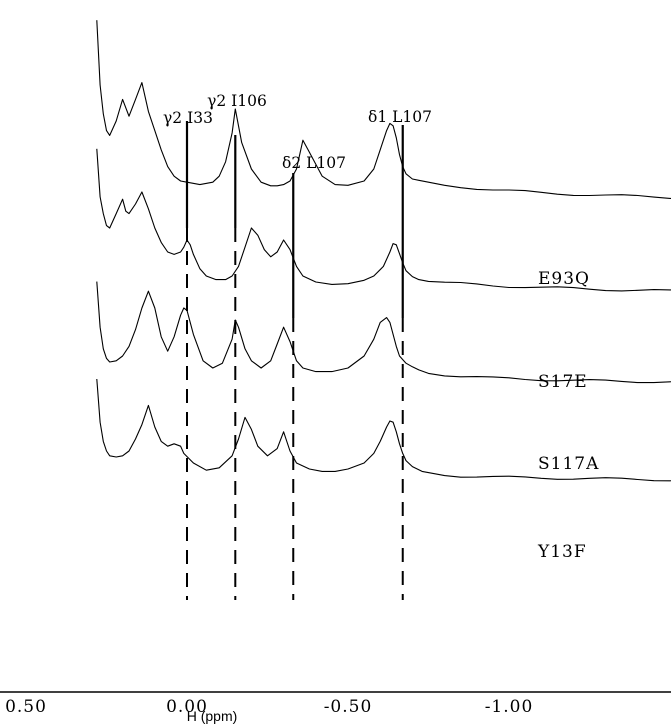 The width and height of the screenshot is (671, 724). I want to click on series-labels: E93Q S17E S117A Y13F, so click(568, 415).